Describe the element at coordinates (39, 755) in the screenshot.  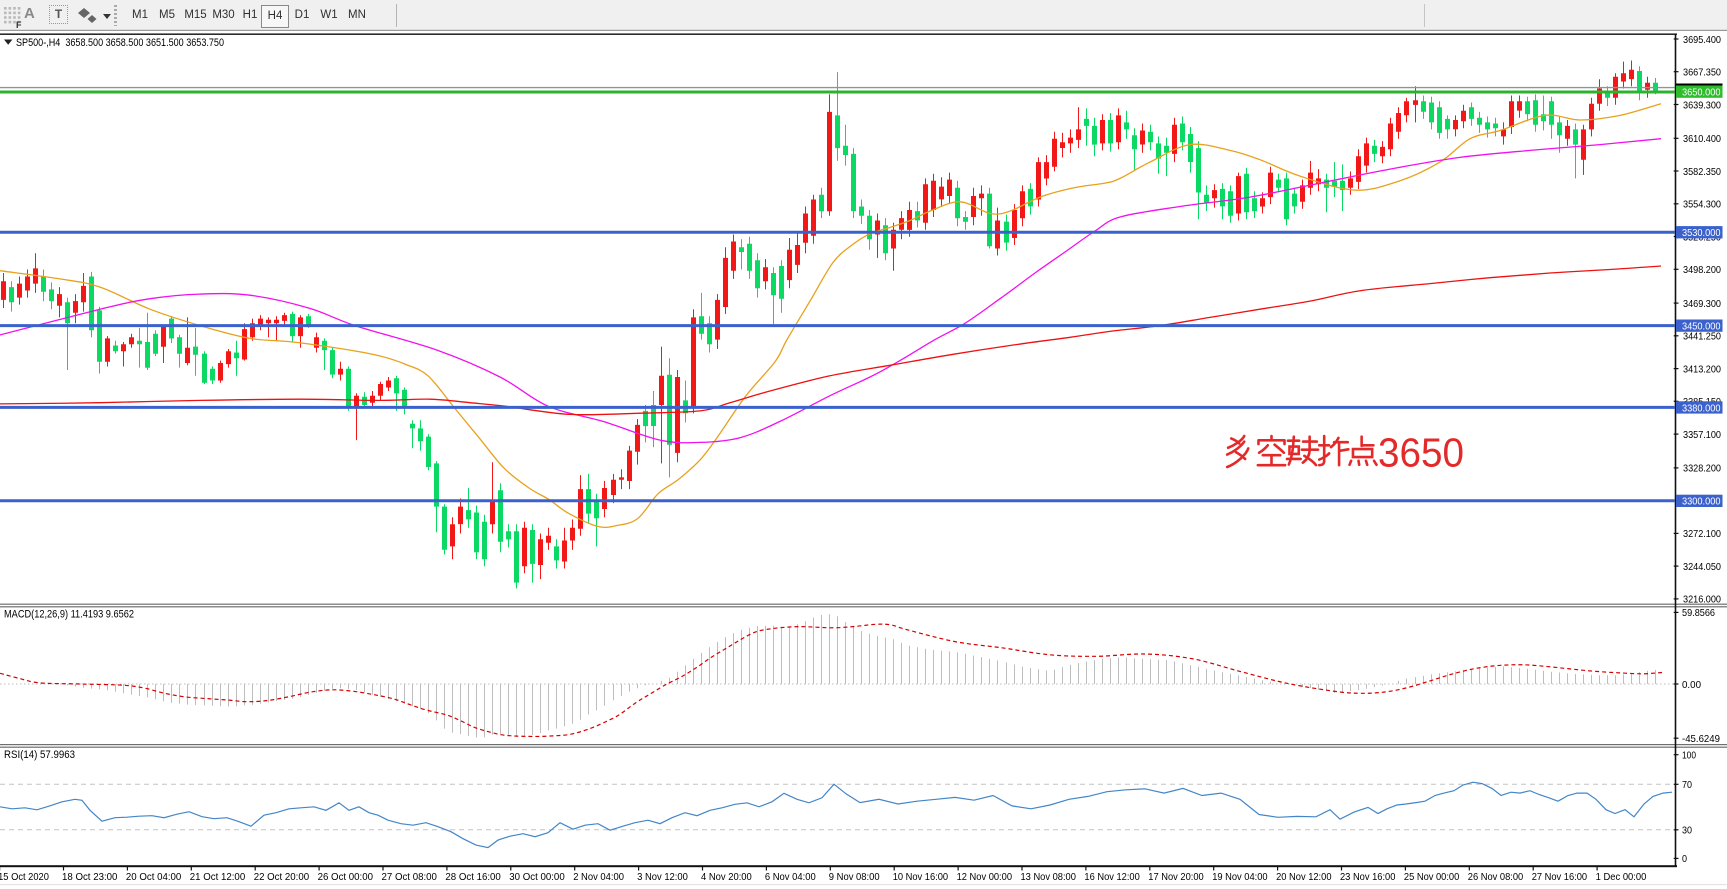
I see `svg-text: RSI(14) 57.9963` at that location.